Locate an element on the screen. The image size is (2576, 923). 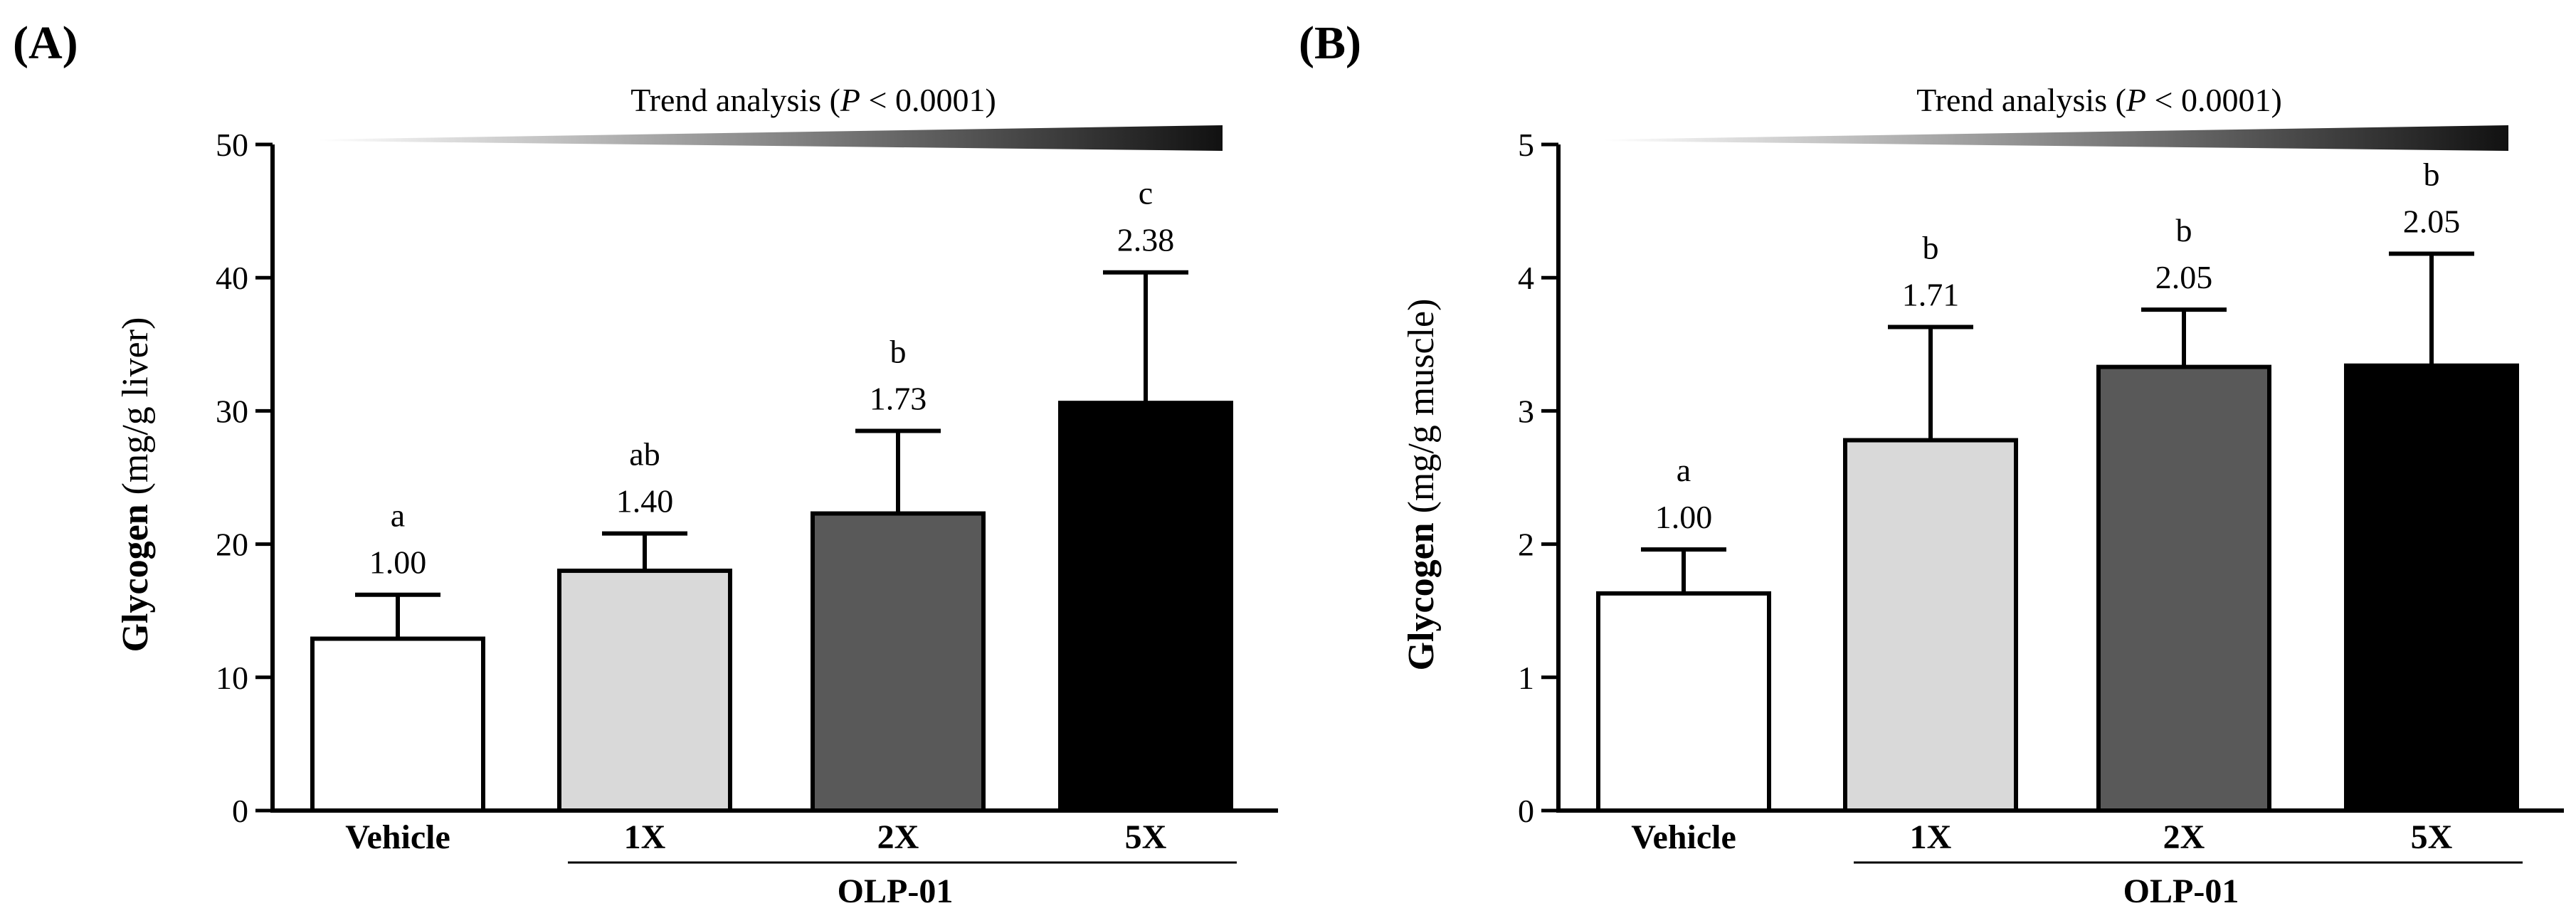
panel-label: (B) is located at coordinates (1330, 43).